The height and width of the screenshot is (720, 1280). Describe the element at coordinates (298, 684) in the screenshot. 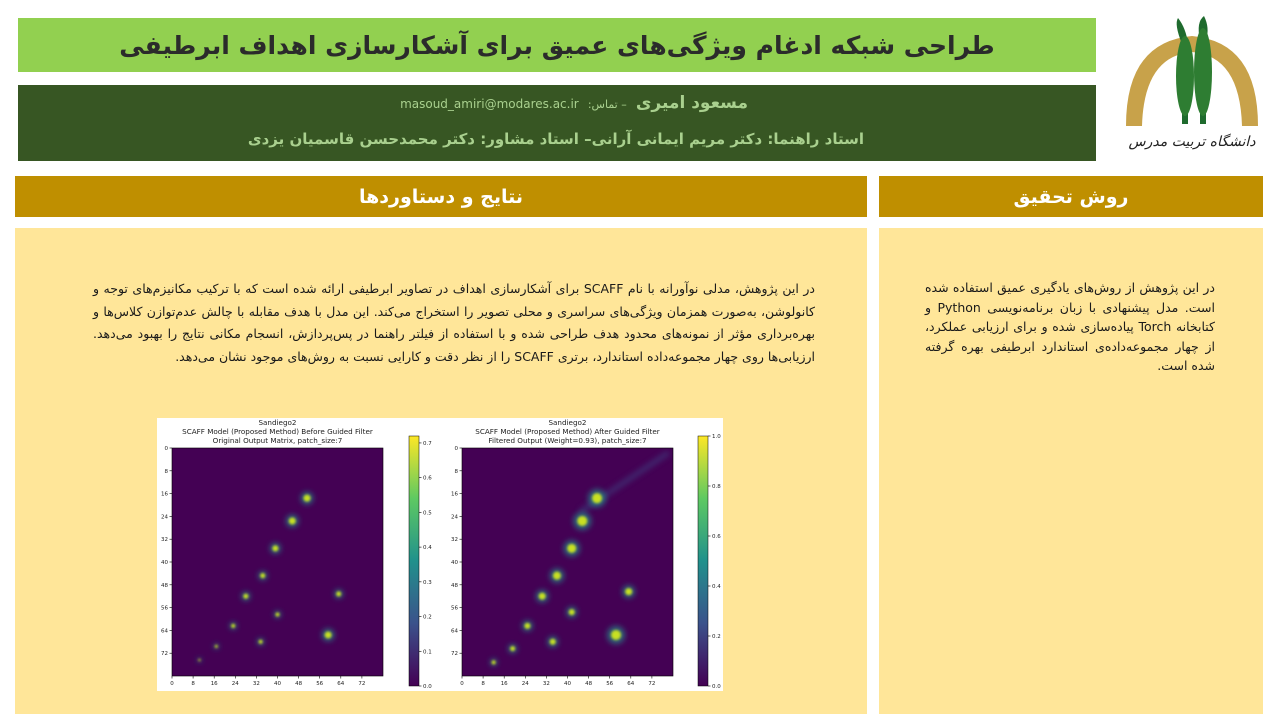

I see `x-tick-label: 48` at that location.